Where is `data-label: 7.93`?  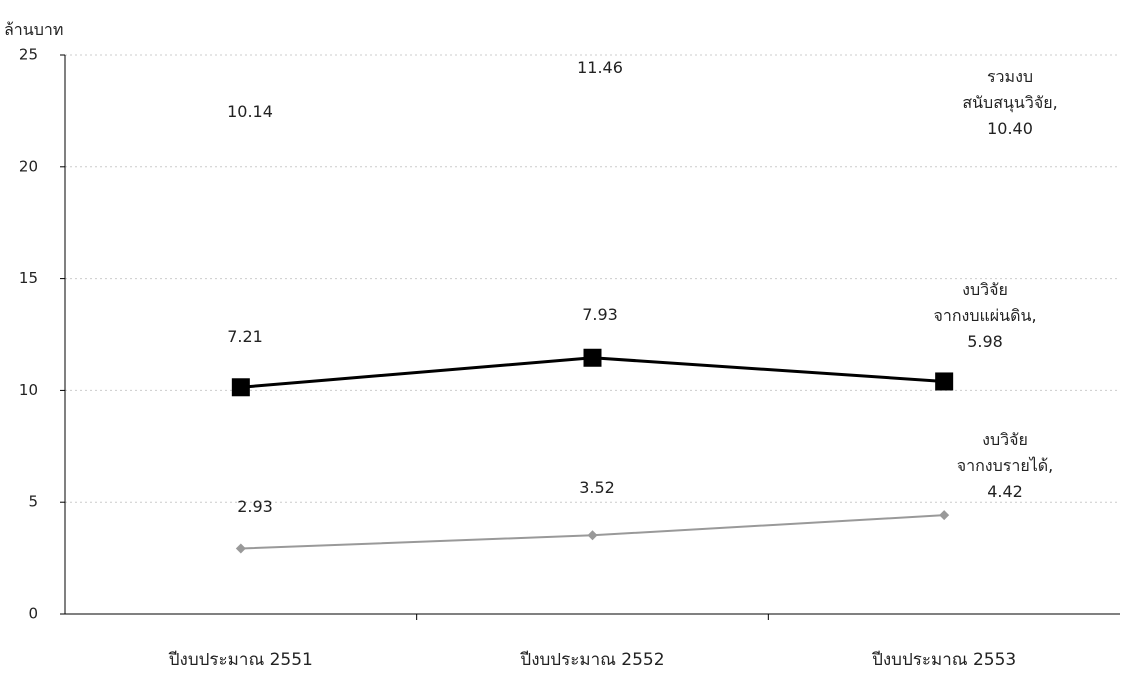 data-label: 7.93 is located at coordinates (600, 314).